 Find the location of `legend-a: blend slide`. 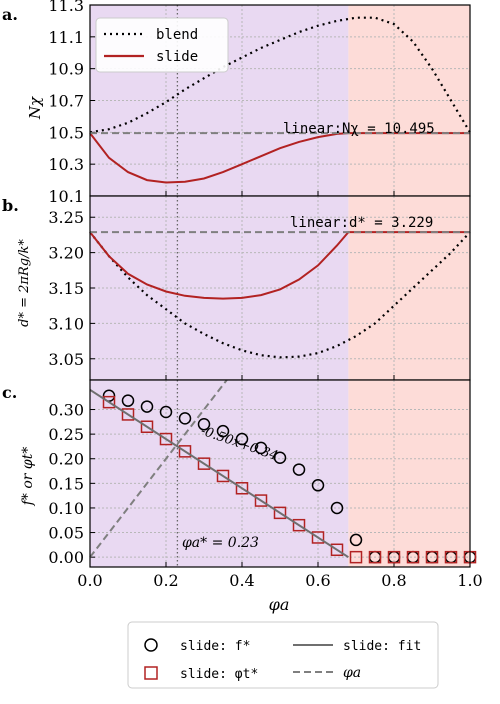

legend-a: blend slide is located at coordinates (162, 45).